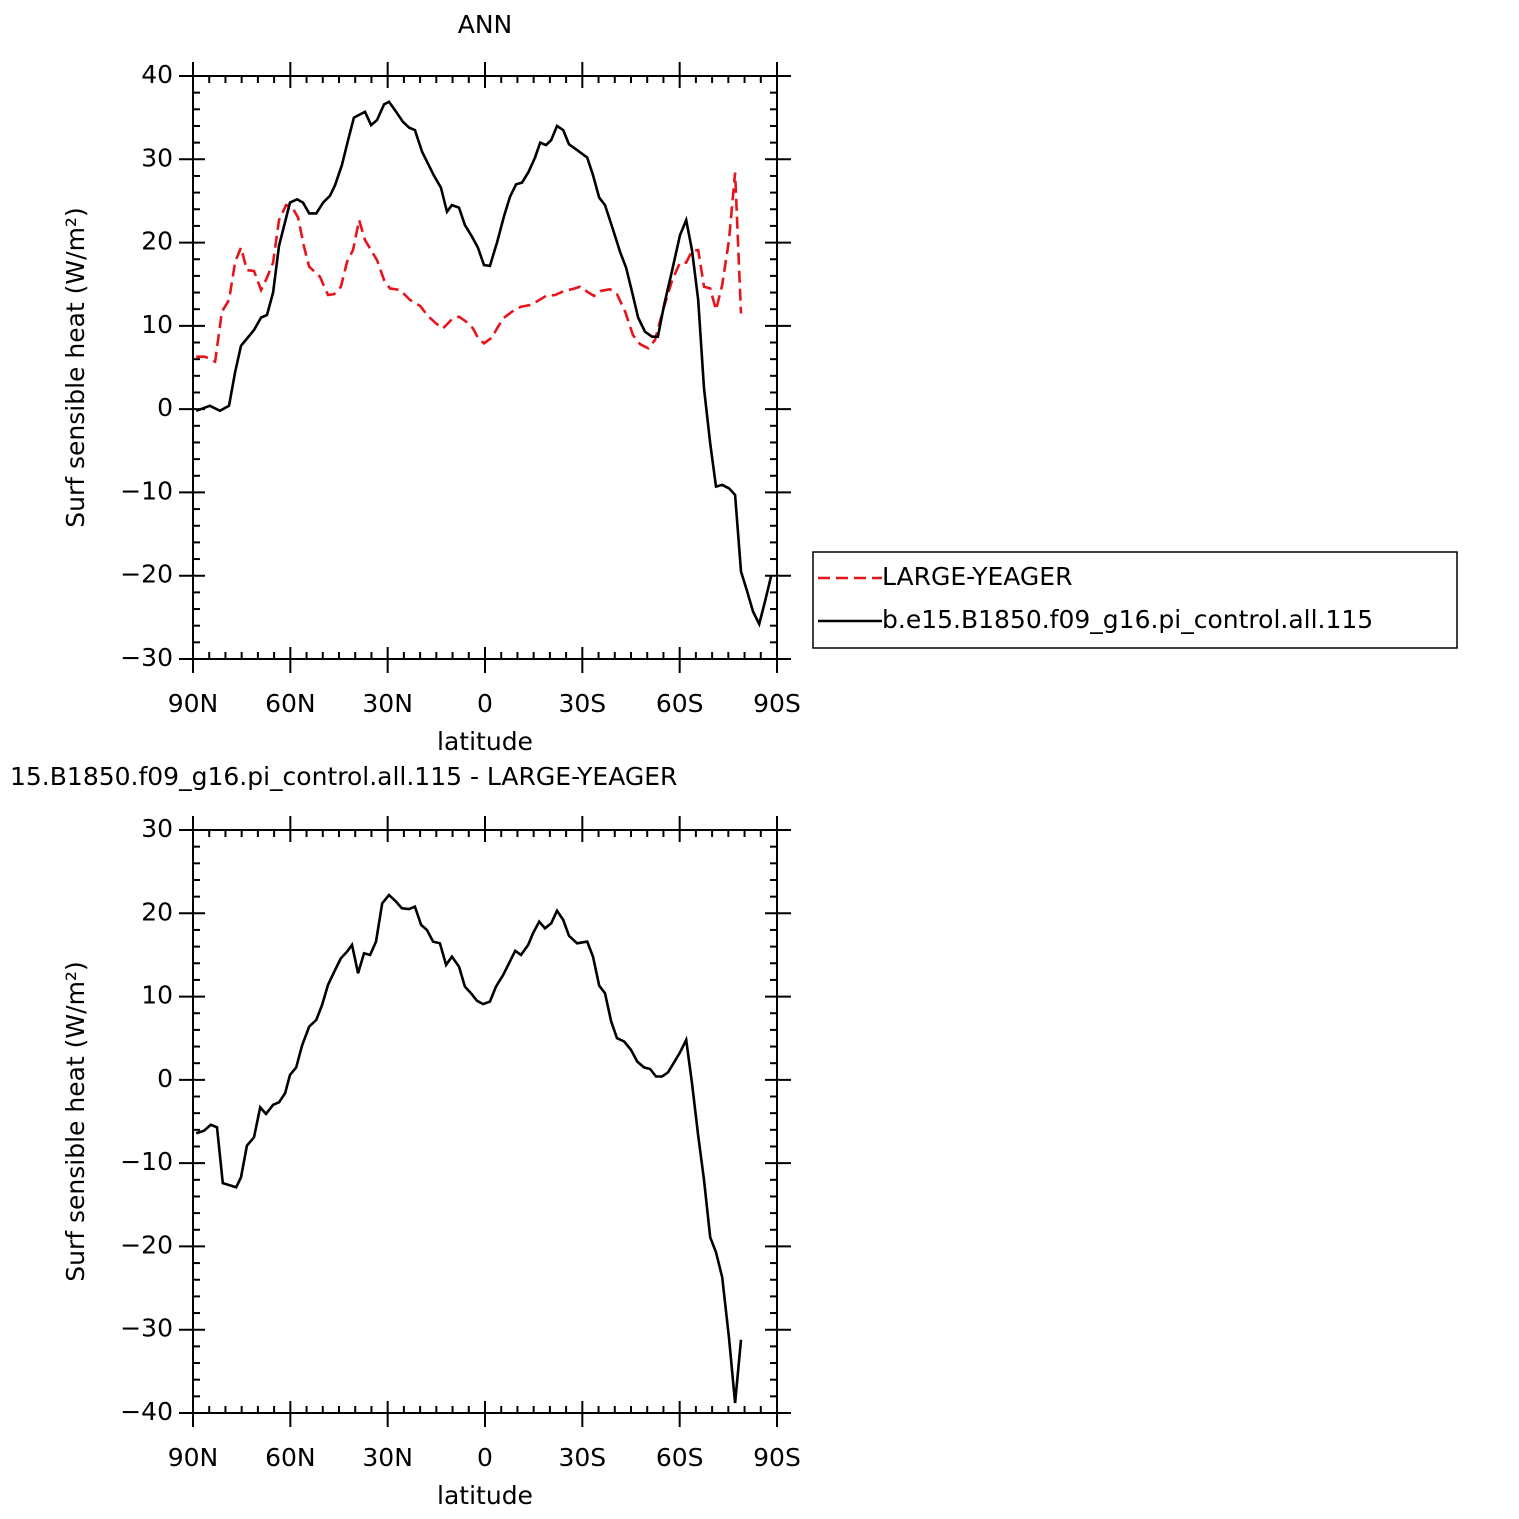 The width and height of the screenshot is (1519, 1519). What do you see at coordinates (146, 1411) in the screenshot?
I see `y-tick-label: −40` at bounding box center [146, 1411].